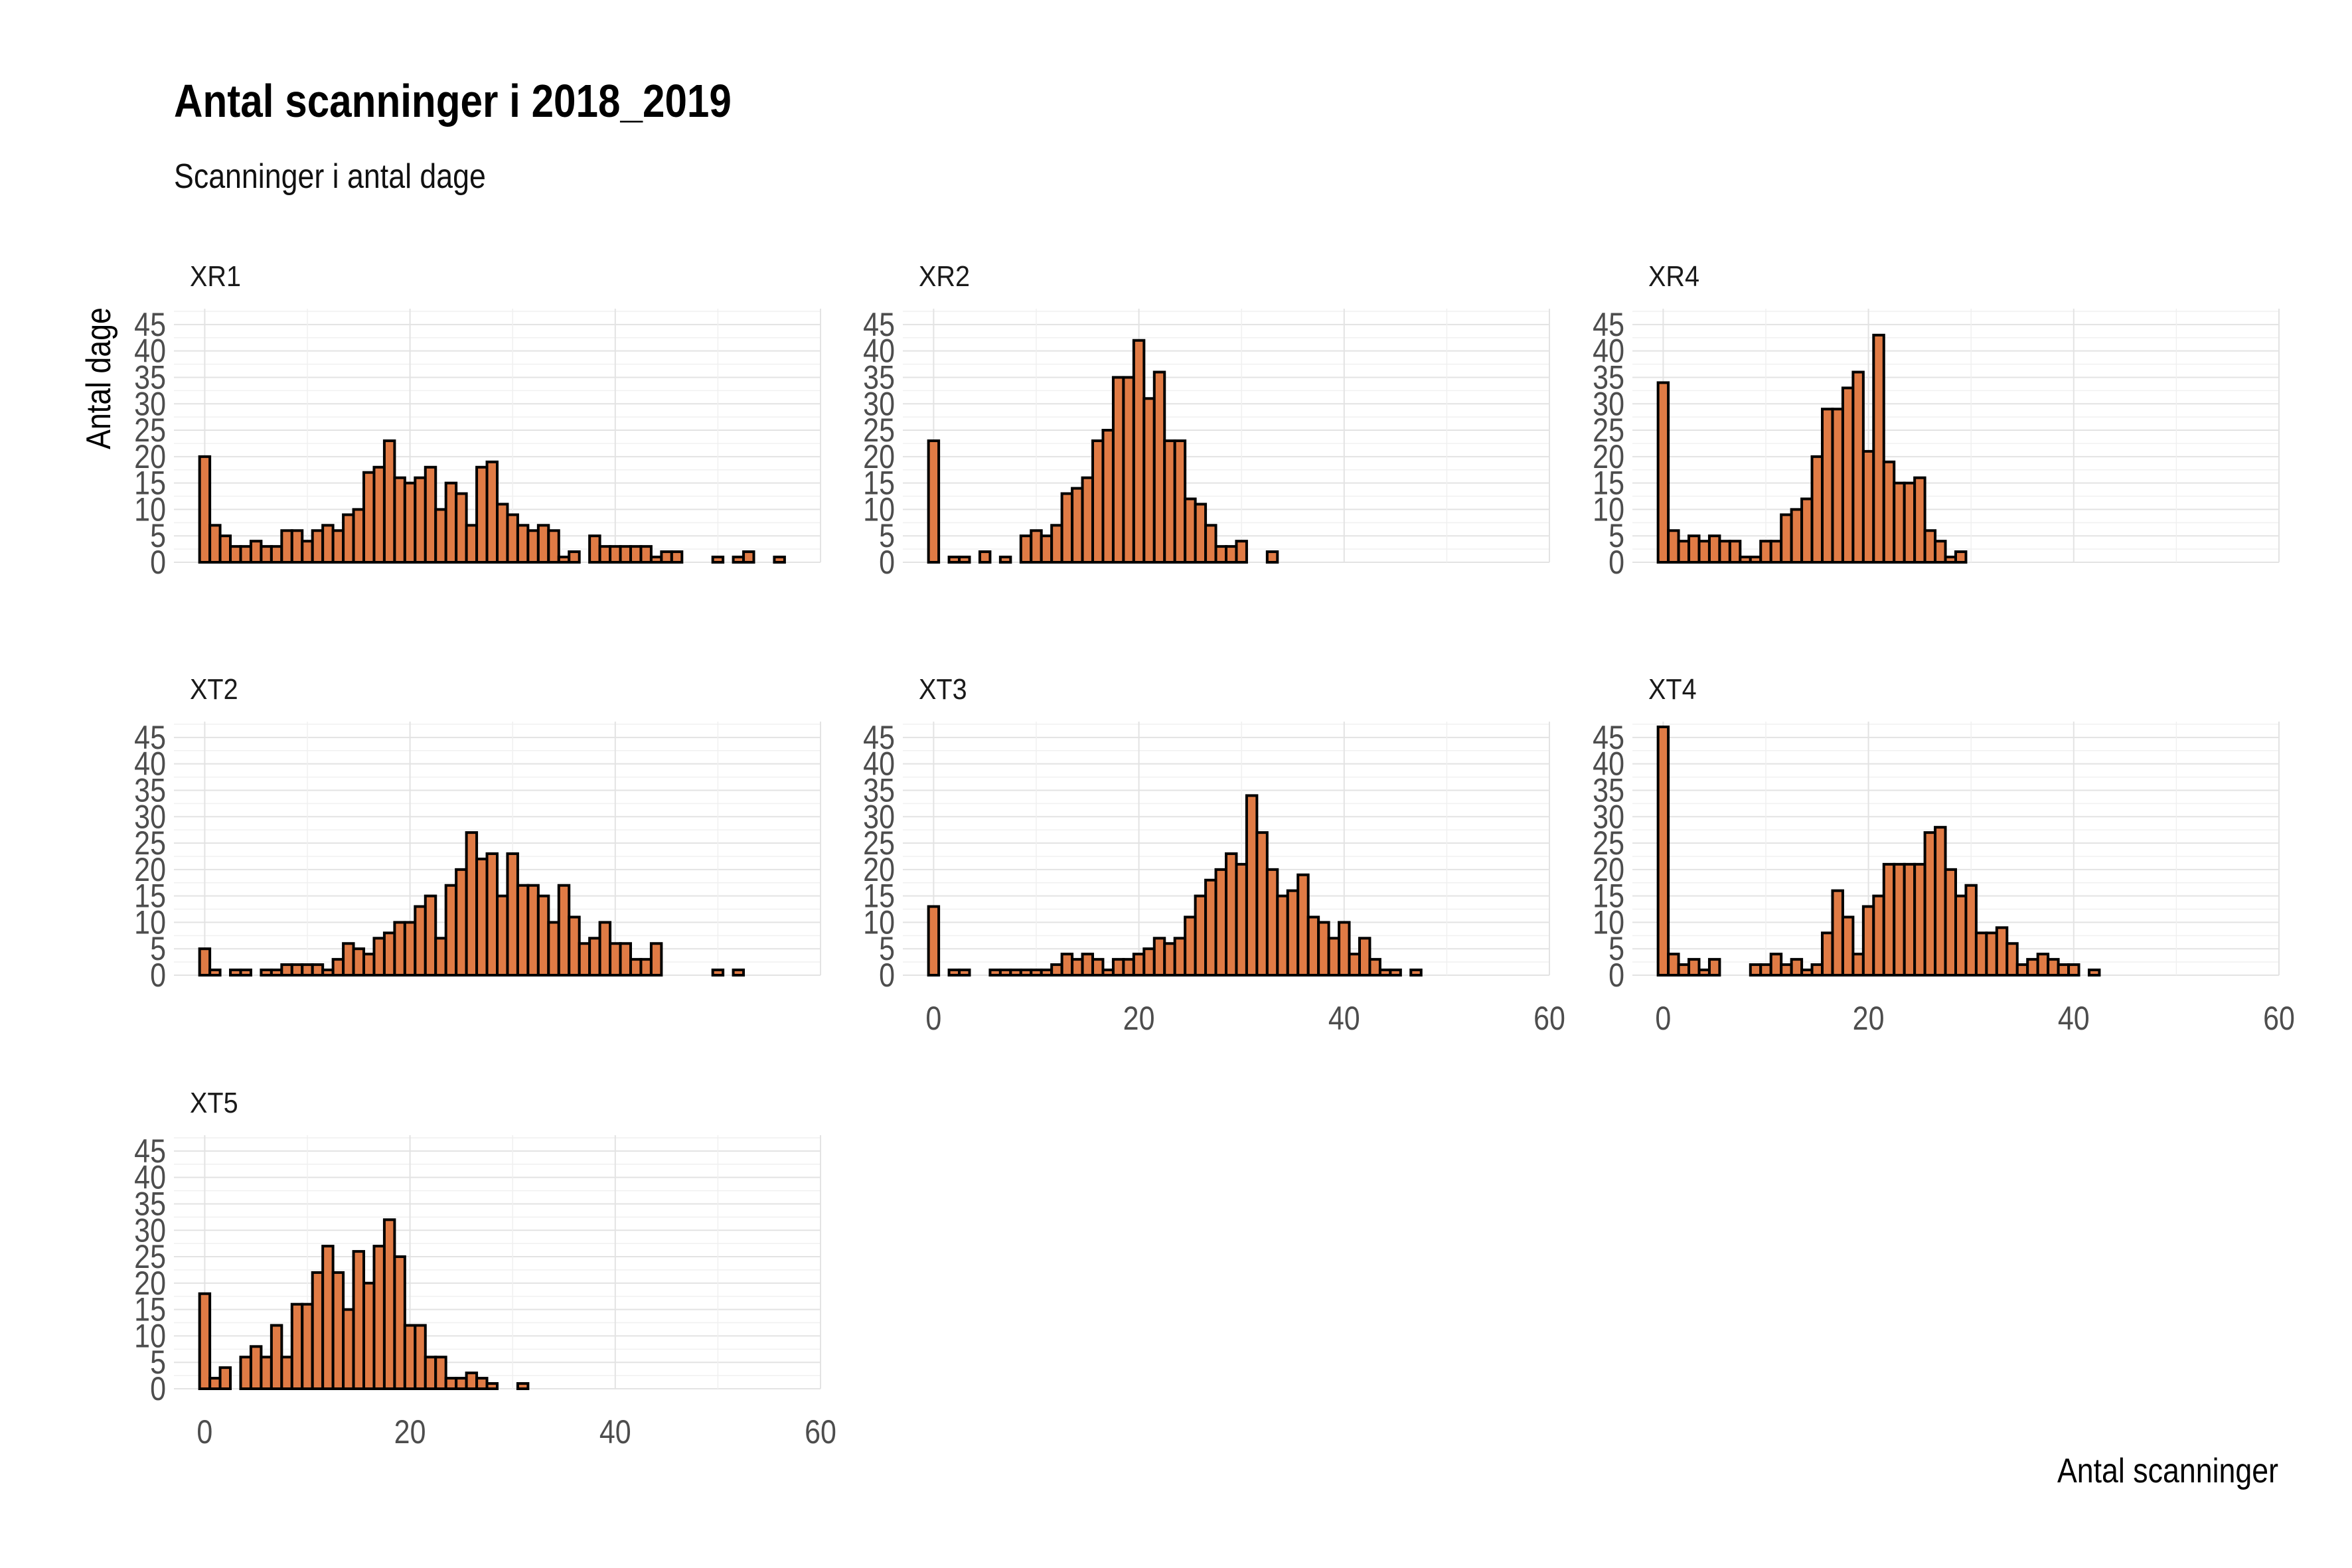  Describe the element at coordinates (150, 790) in the screenshot. I see `y-tick-label: 35` at that location.